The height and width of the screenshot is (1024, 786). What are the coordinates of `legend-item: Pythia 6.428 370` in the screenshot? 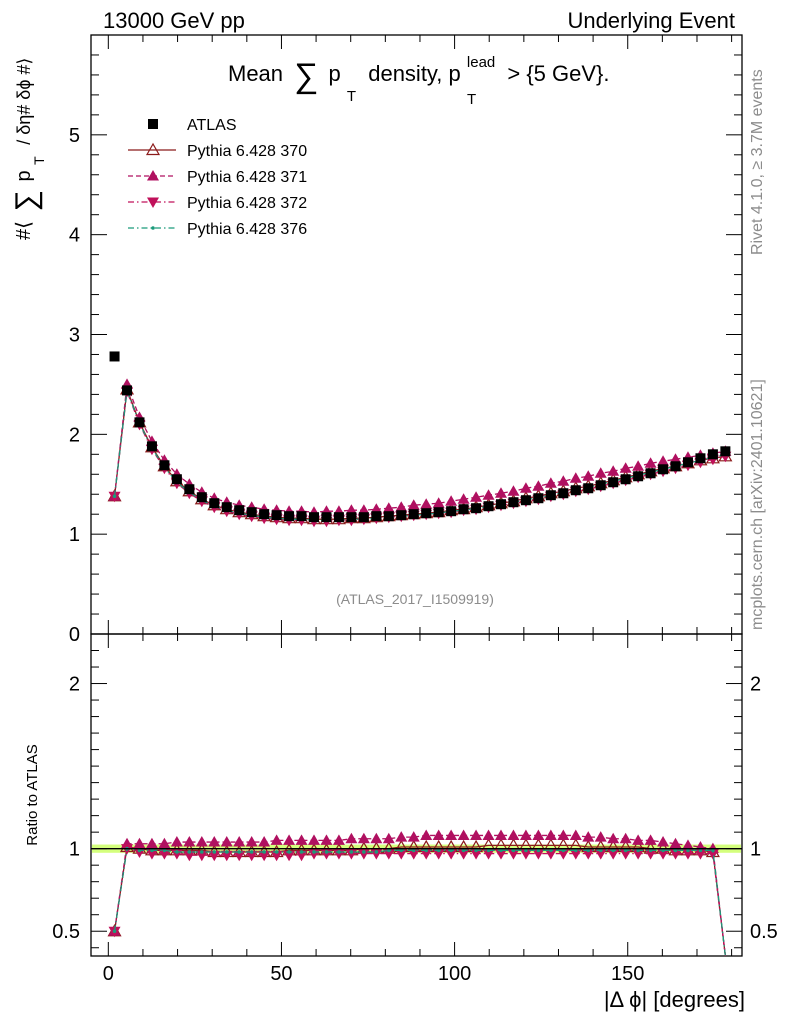 It's located at (217, 151).